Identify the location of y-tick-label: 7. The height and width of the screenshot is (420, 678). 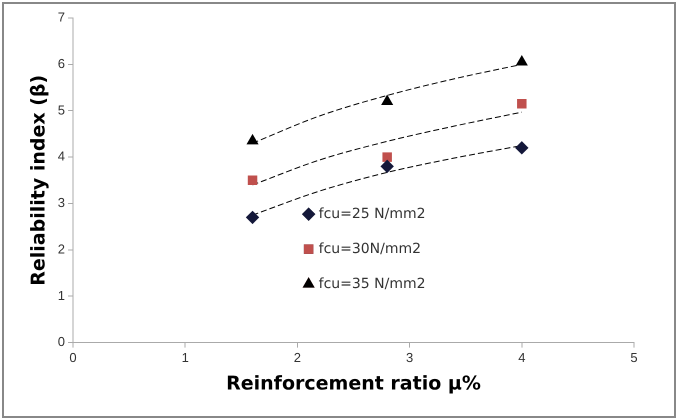
(62, 17).